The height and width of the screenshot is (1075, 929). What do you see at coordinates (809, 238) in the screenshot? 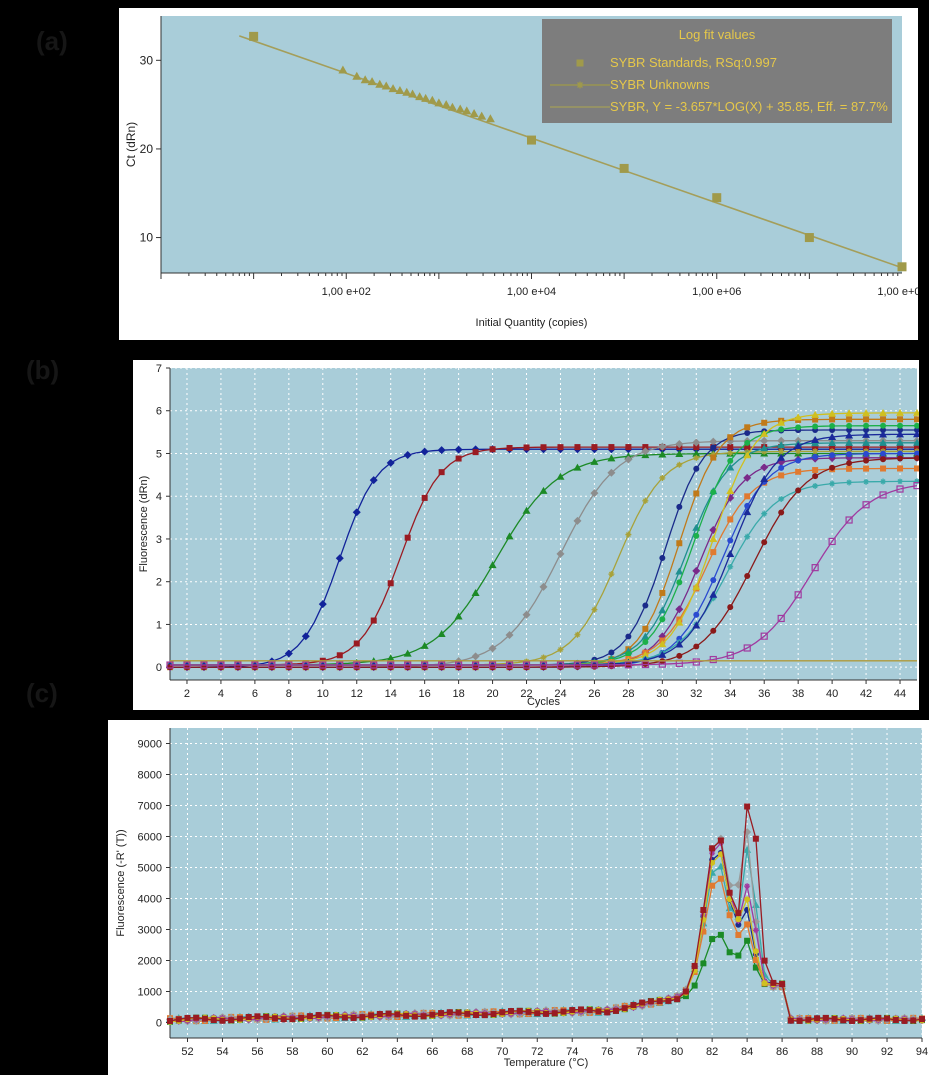
I see `chart-a-standard-point` at bounding box center [809, 238].